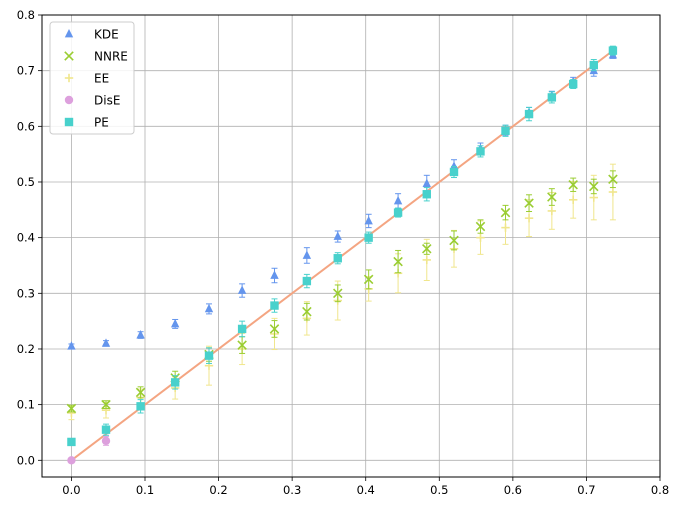 This screenshot has height=511, width=682. Describe the element at coordinates (26, 293) in the screenshot. I see `y-tick-label: 0.3` at that location.